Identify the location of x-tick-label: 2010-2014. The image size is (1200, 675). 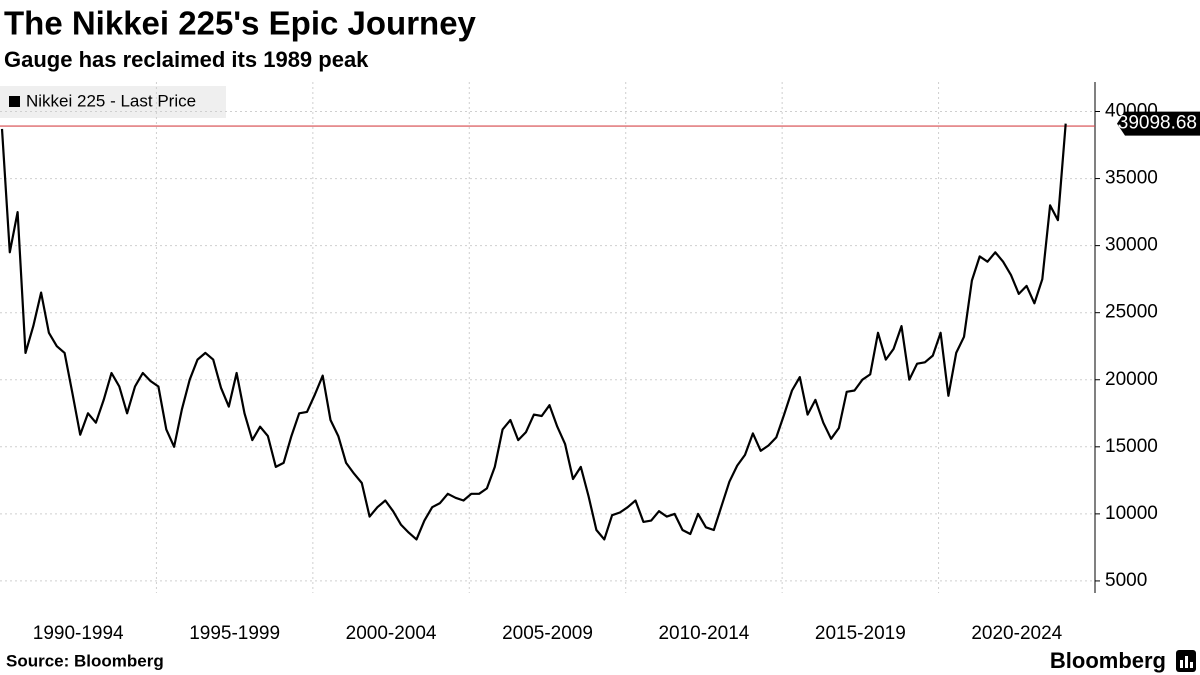
(703, 633).